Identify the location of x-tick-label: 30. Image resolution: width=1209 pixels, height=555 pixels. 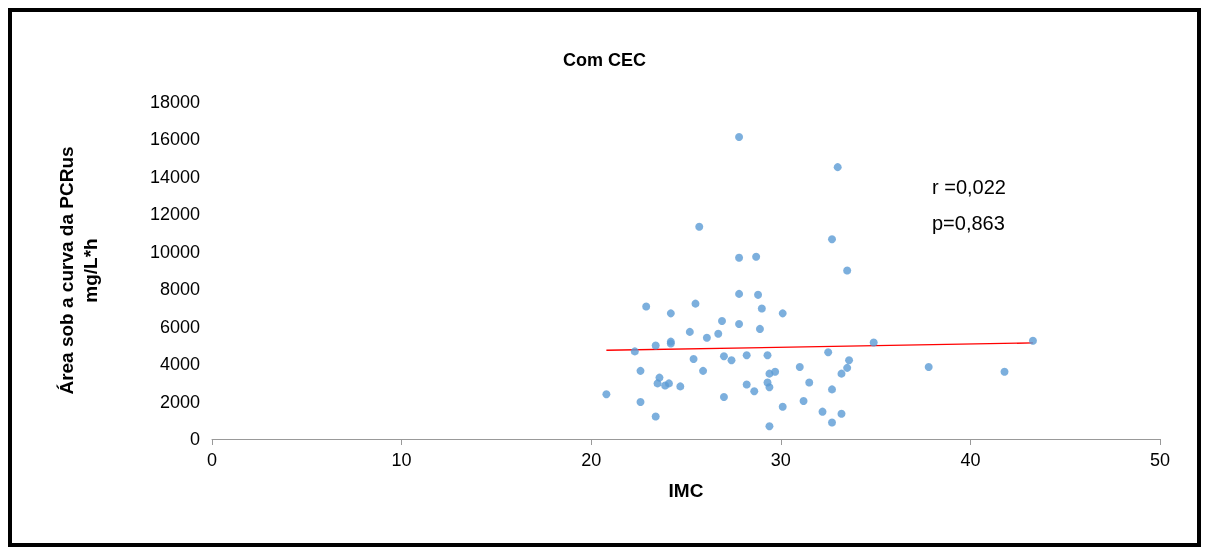
(780, 460).